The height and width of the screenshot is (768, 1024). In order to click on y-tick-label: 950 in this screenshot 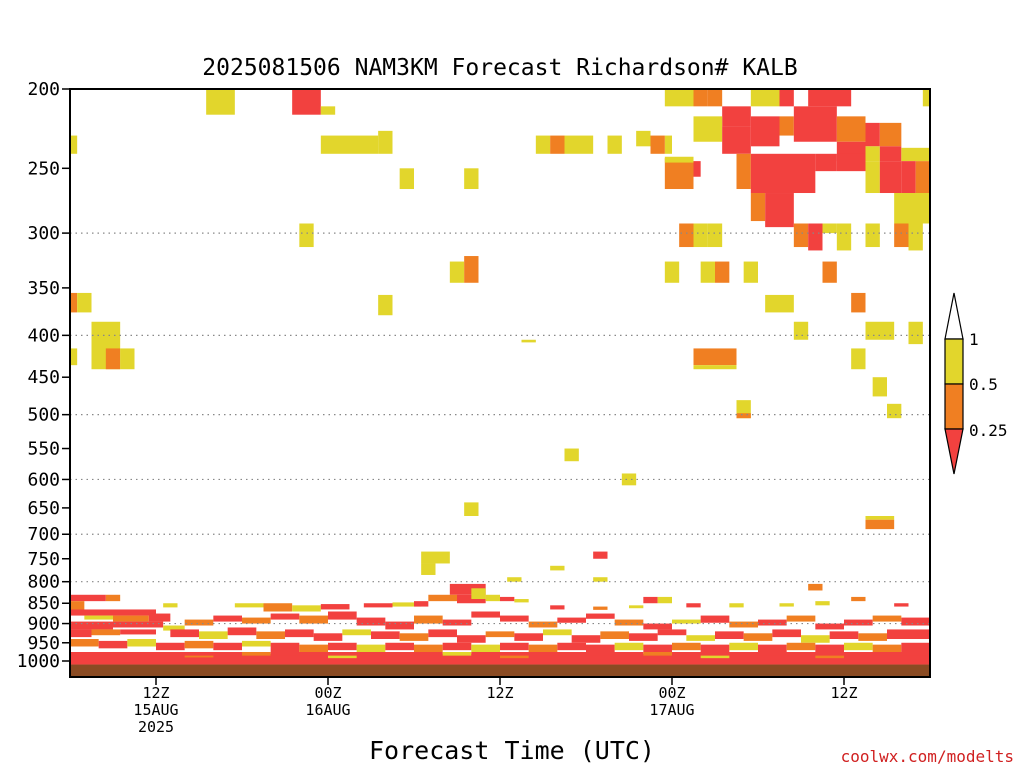, I will do `click(43, 643)`.